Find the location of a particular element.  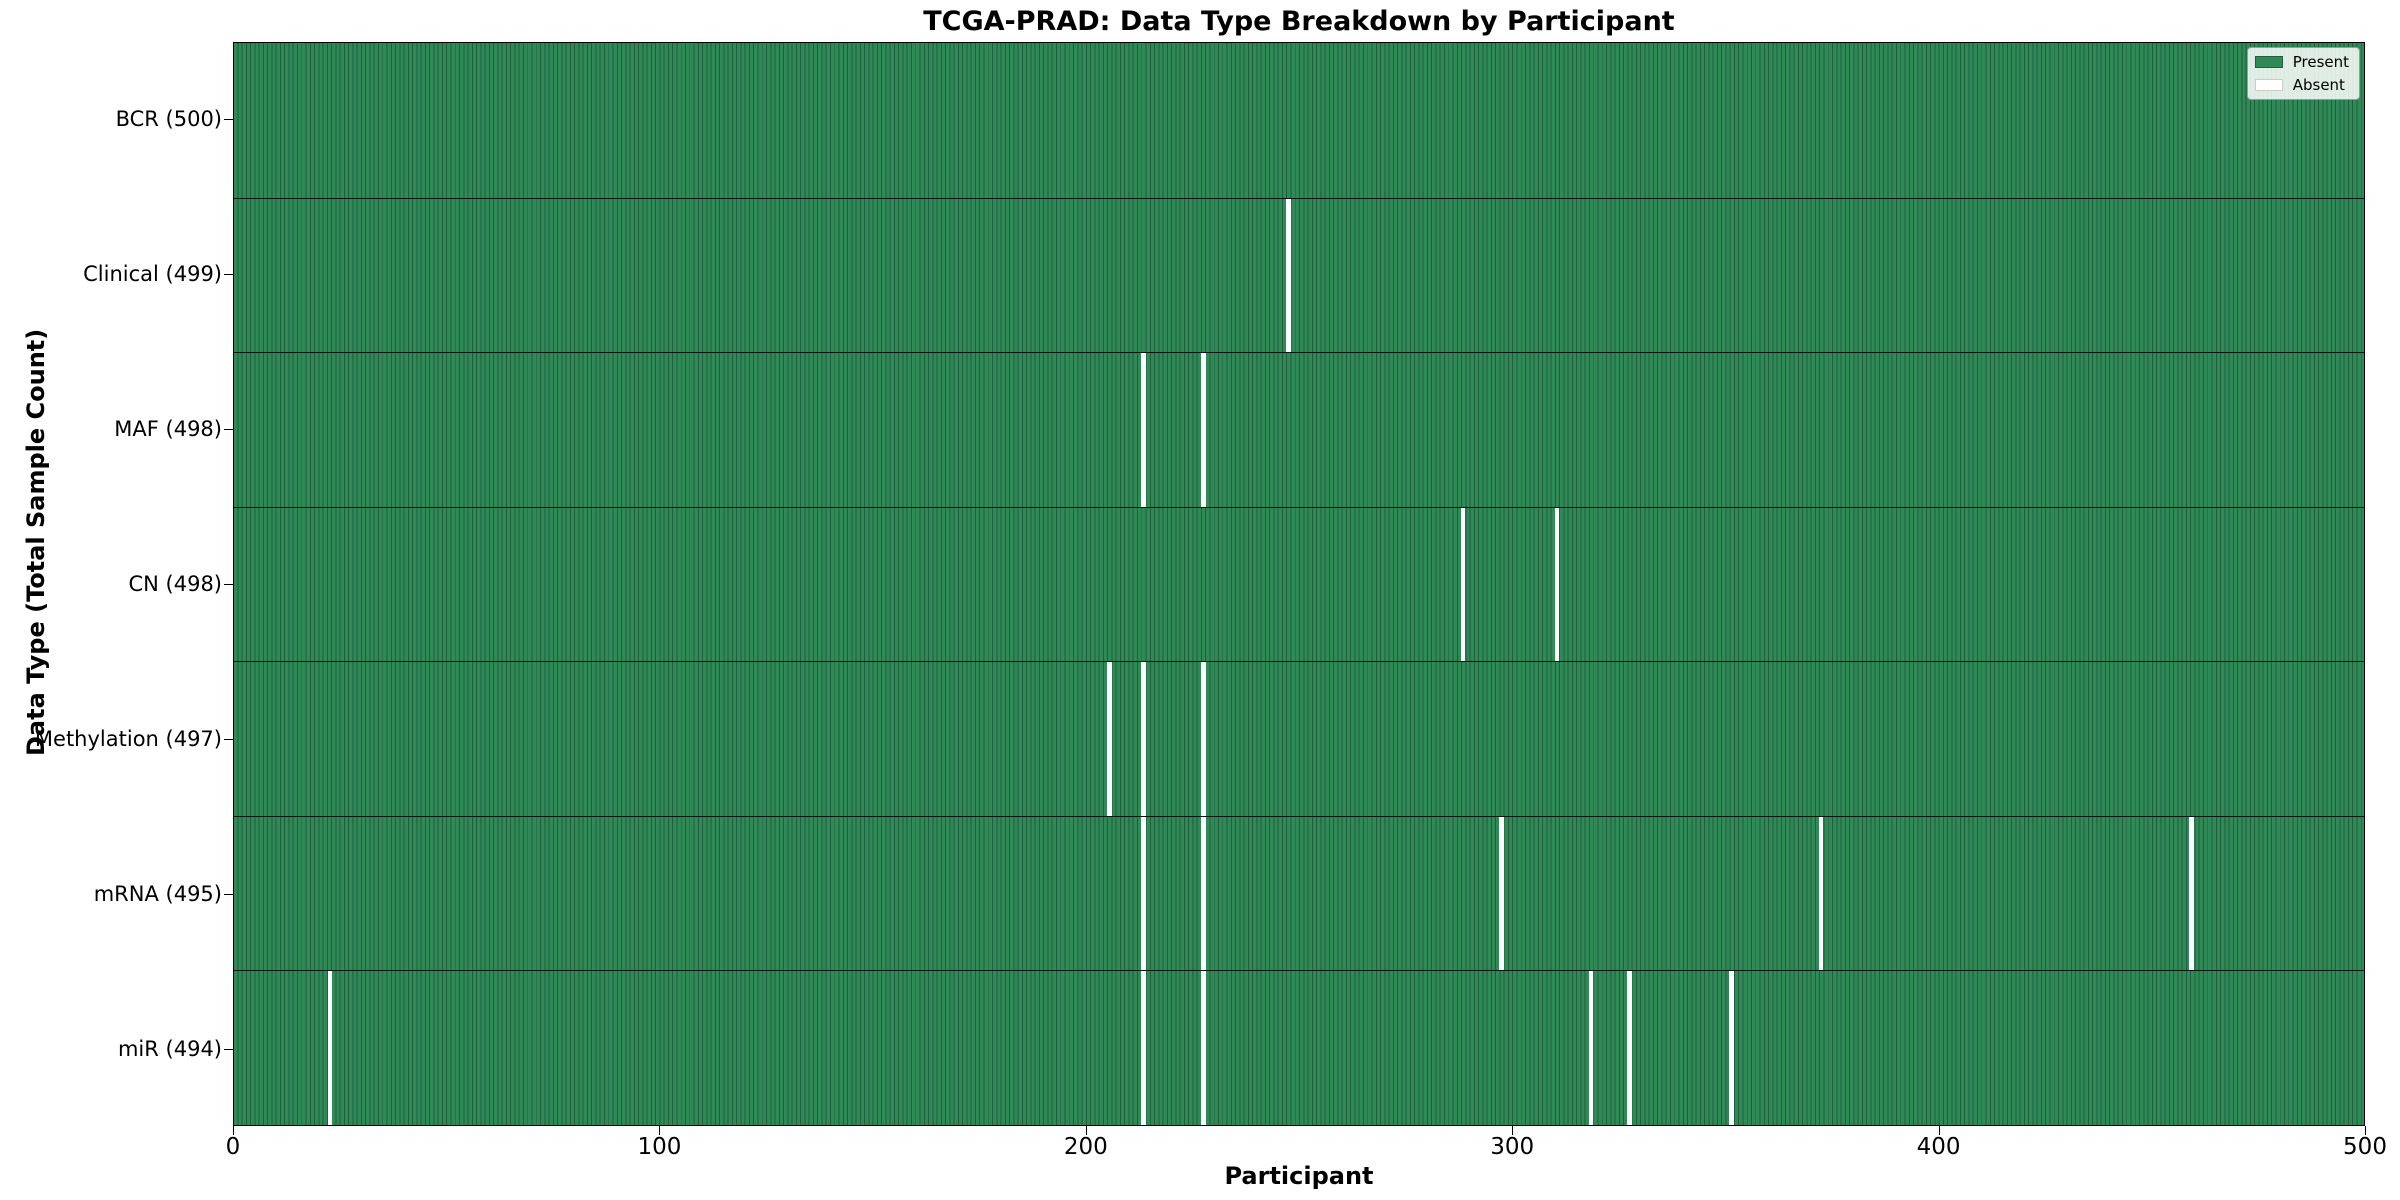

x-tick-label: 0 is located at coordinates (233, 1147).